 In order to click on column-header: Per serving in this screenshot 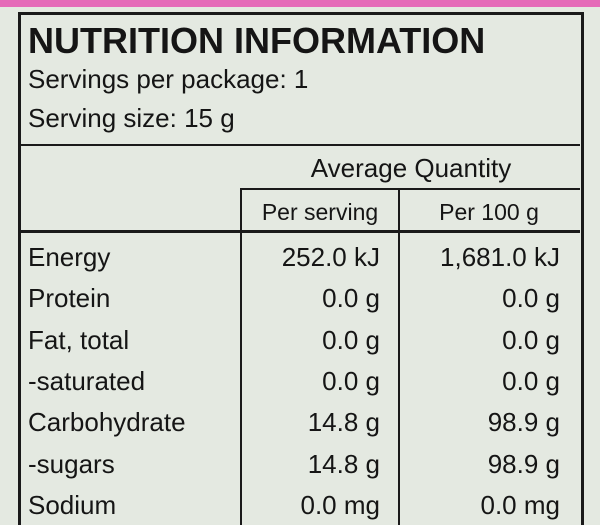, I will do `click(320, 212)`.